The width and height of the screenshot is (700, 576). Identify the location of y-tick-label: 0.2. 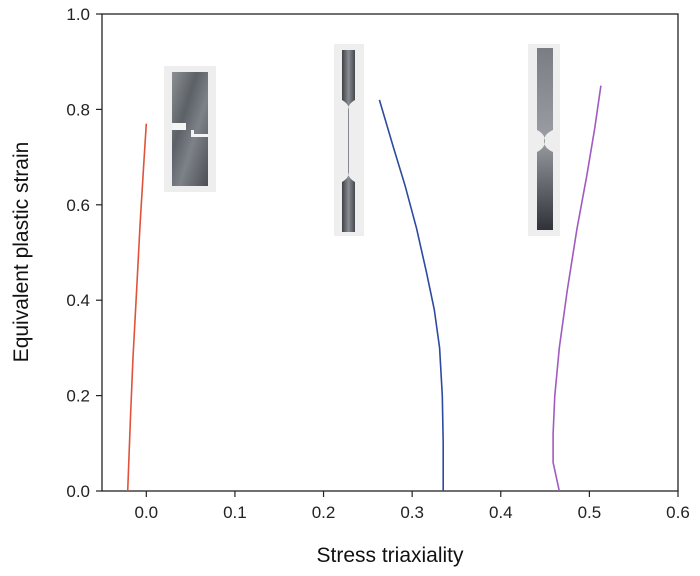
(78, 396).